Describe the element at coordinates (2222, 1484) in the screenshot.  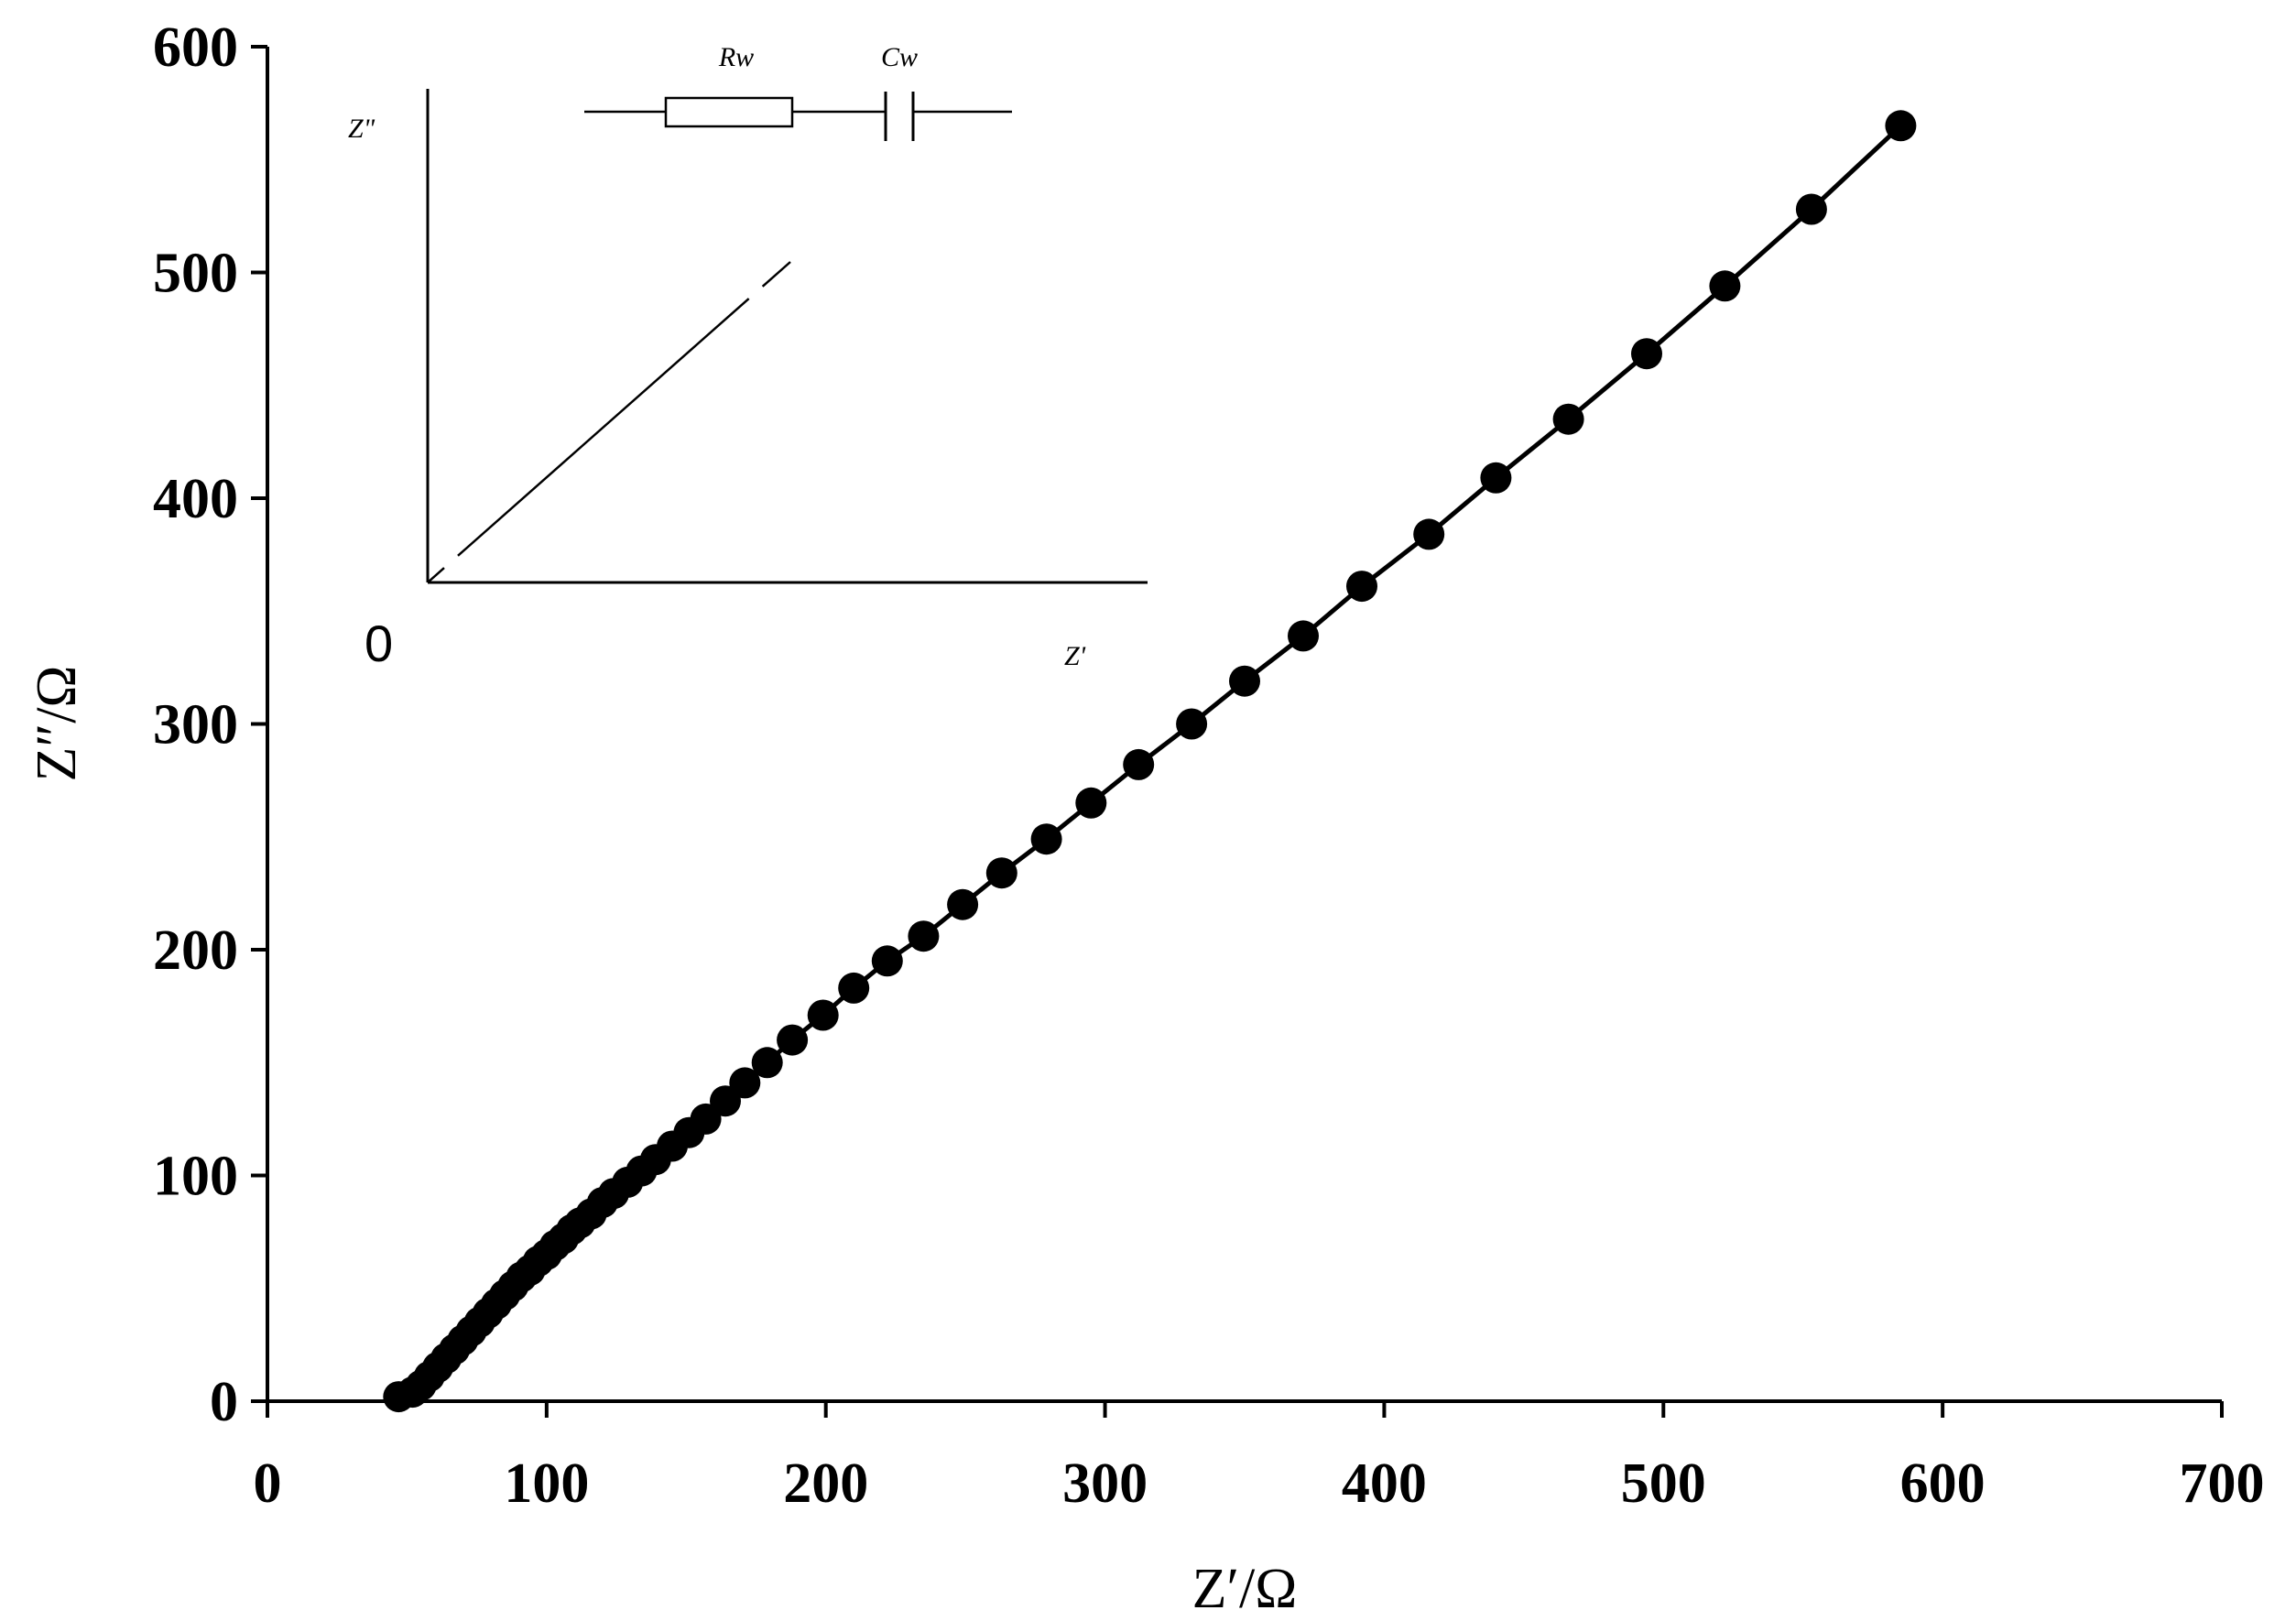
I see `x-tick-label: 700` at that location.